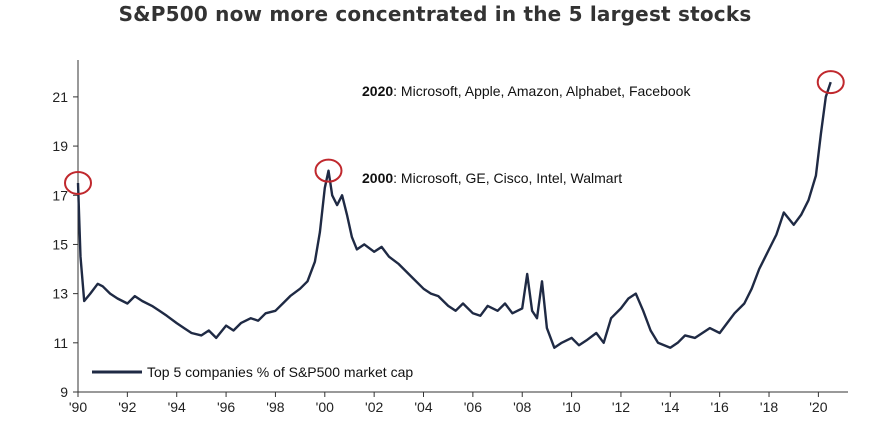 The image size is (870, 423). I want to click on y-tick-label: 17, so click(60, 195).